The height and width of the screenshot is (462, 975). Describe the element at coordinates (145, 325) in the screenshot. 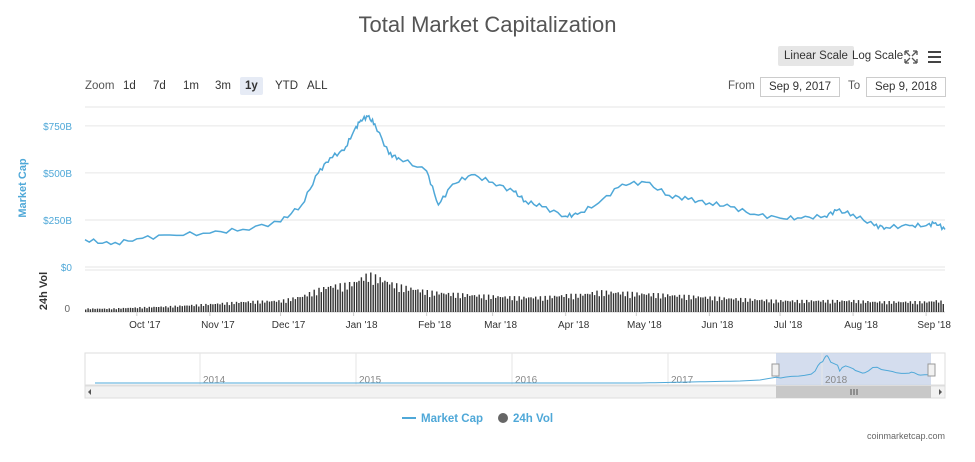

I see `x-tick-label: Oct '17` at that location.